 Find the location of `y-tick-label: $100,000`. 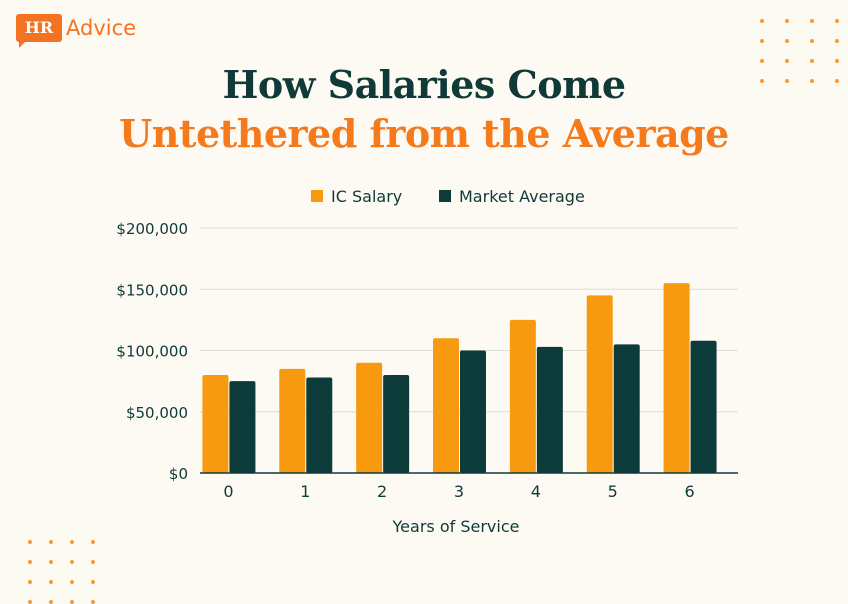

y-tick-label: $100,000 is located at coordinates (152, 352).